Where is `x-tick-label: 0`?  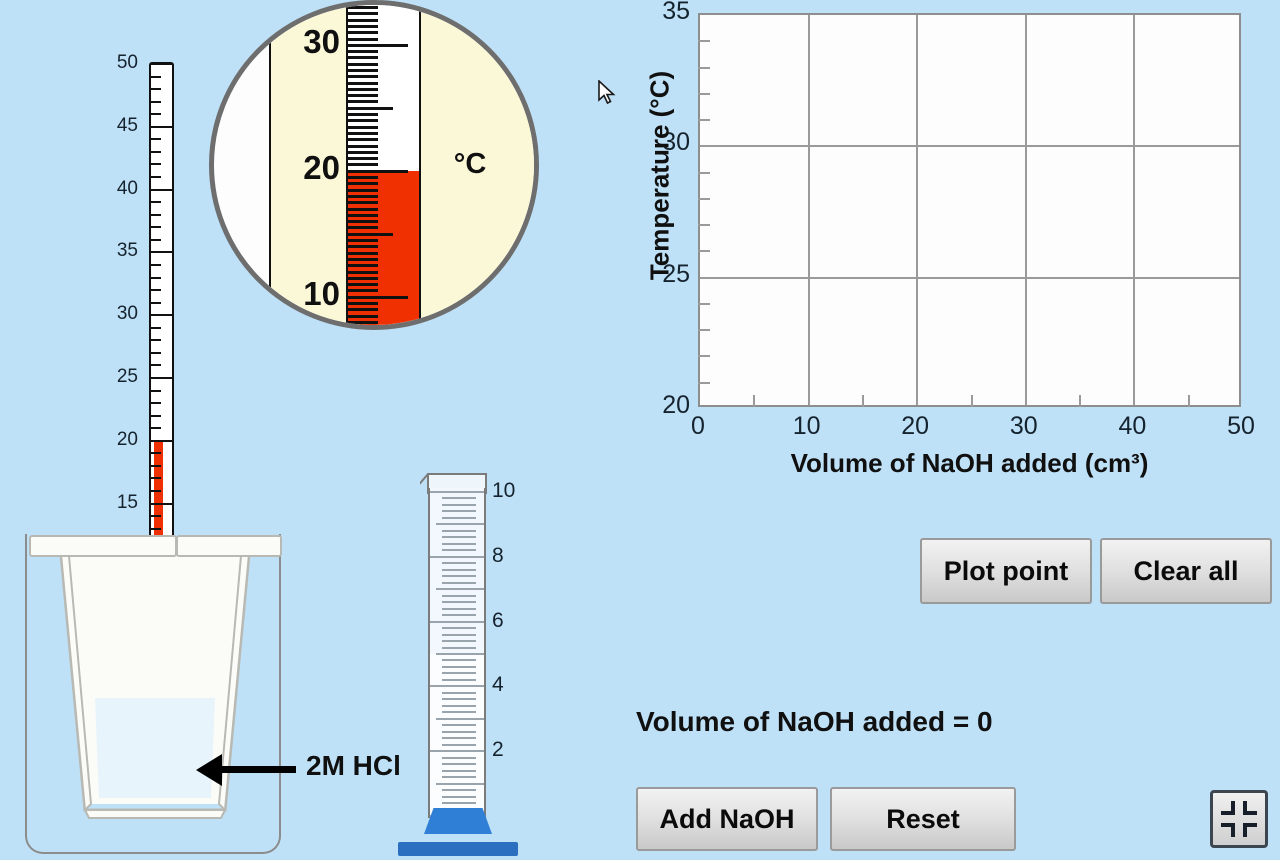 x-tick-label: 0 is located at coordinates (698, 426).